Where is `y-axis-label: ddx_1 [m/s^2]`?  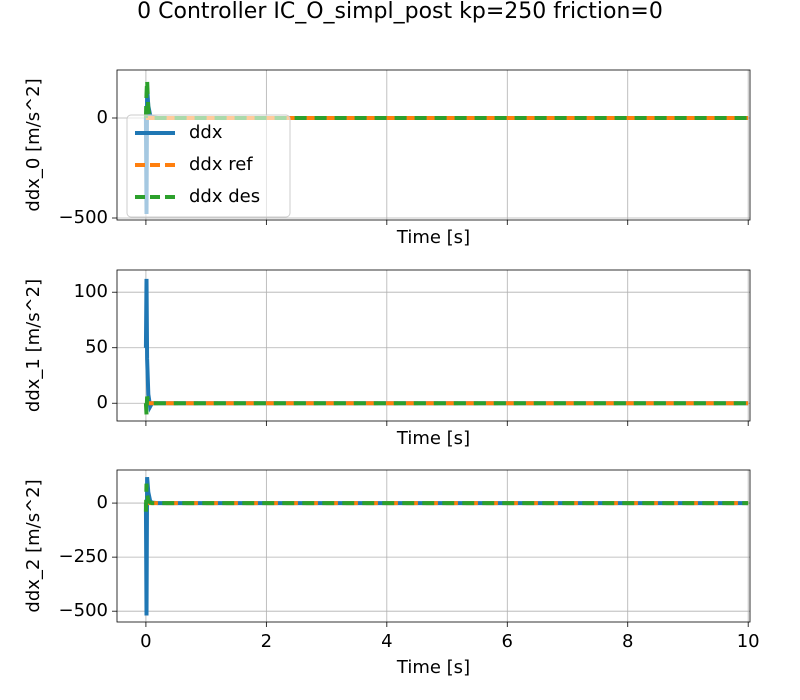
y-axis-label: ddx_1 [m/s^2] is located at coordinates (33, 345).